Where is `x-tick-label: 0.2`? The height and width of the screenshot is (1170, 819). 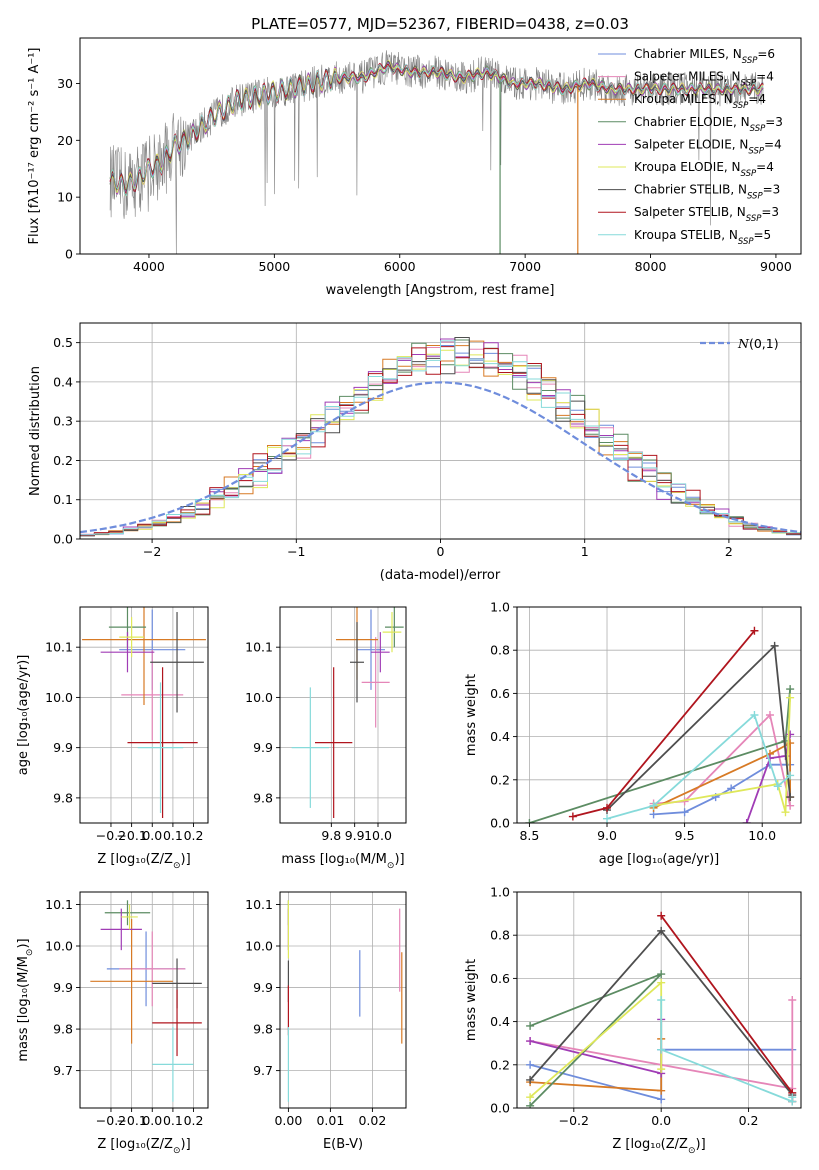 x-tick-label: 0.2 is located at coordinates (749, 1120).